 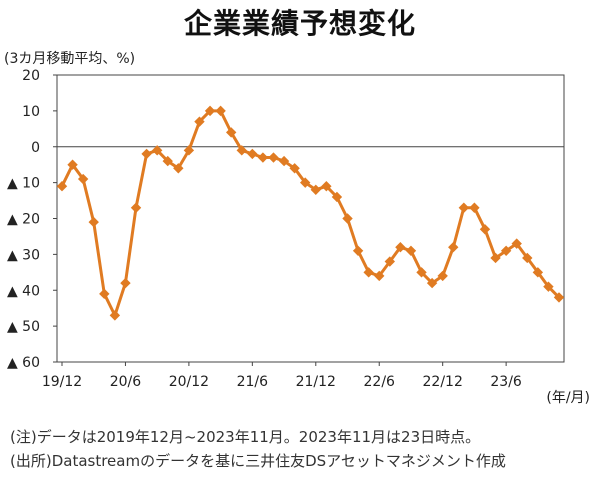 I want to click on x-tick-label: 19/12, so click(x=62, y=382).